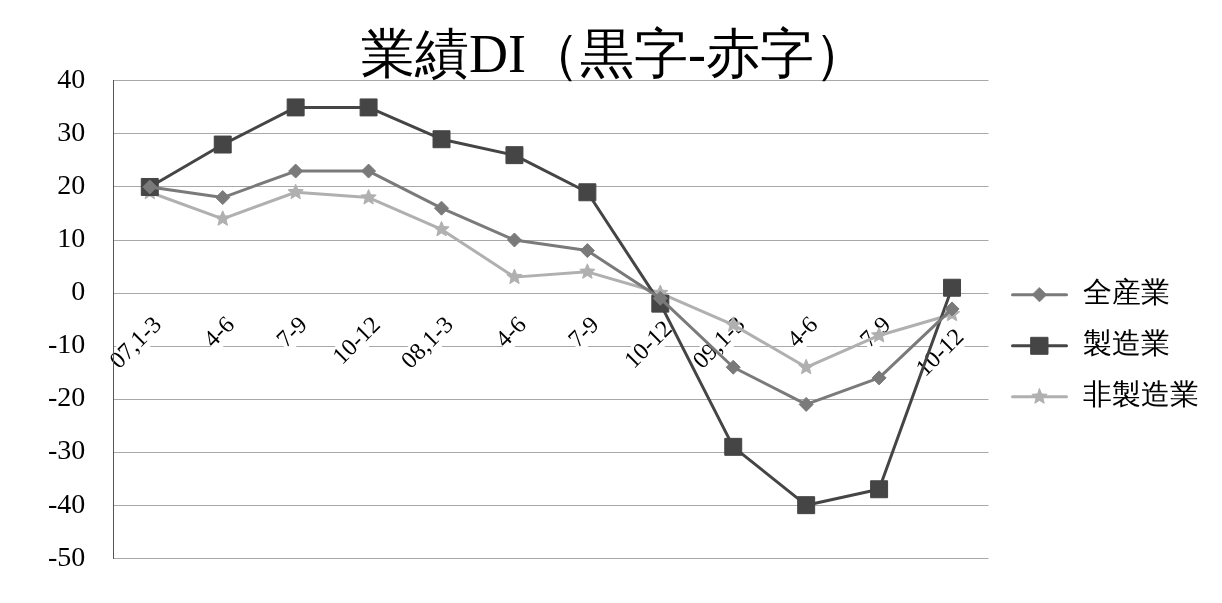  What do you see at coordinates (1126, 292) in the screenshot?
I see `legend-label: 全産業` at bounding box center [1126, 292].